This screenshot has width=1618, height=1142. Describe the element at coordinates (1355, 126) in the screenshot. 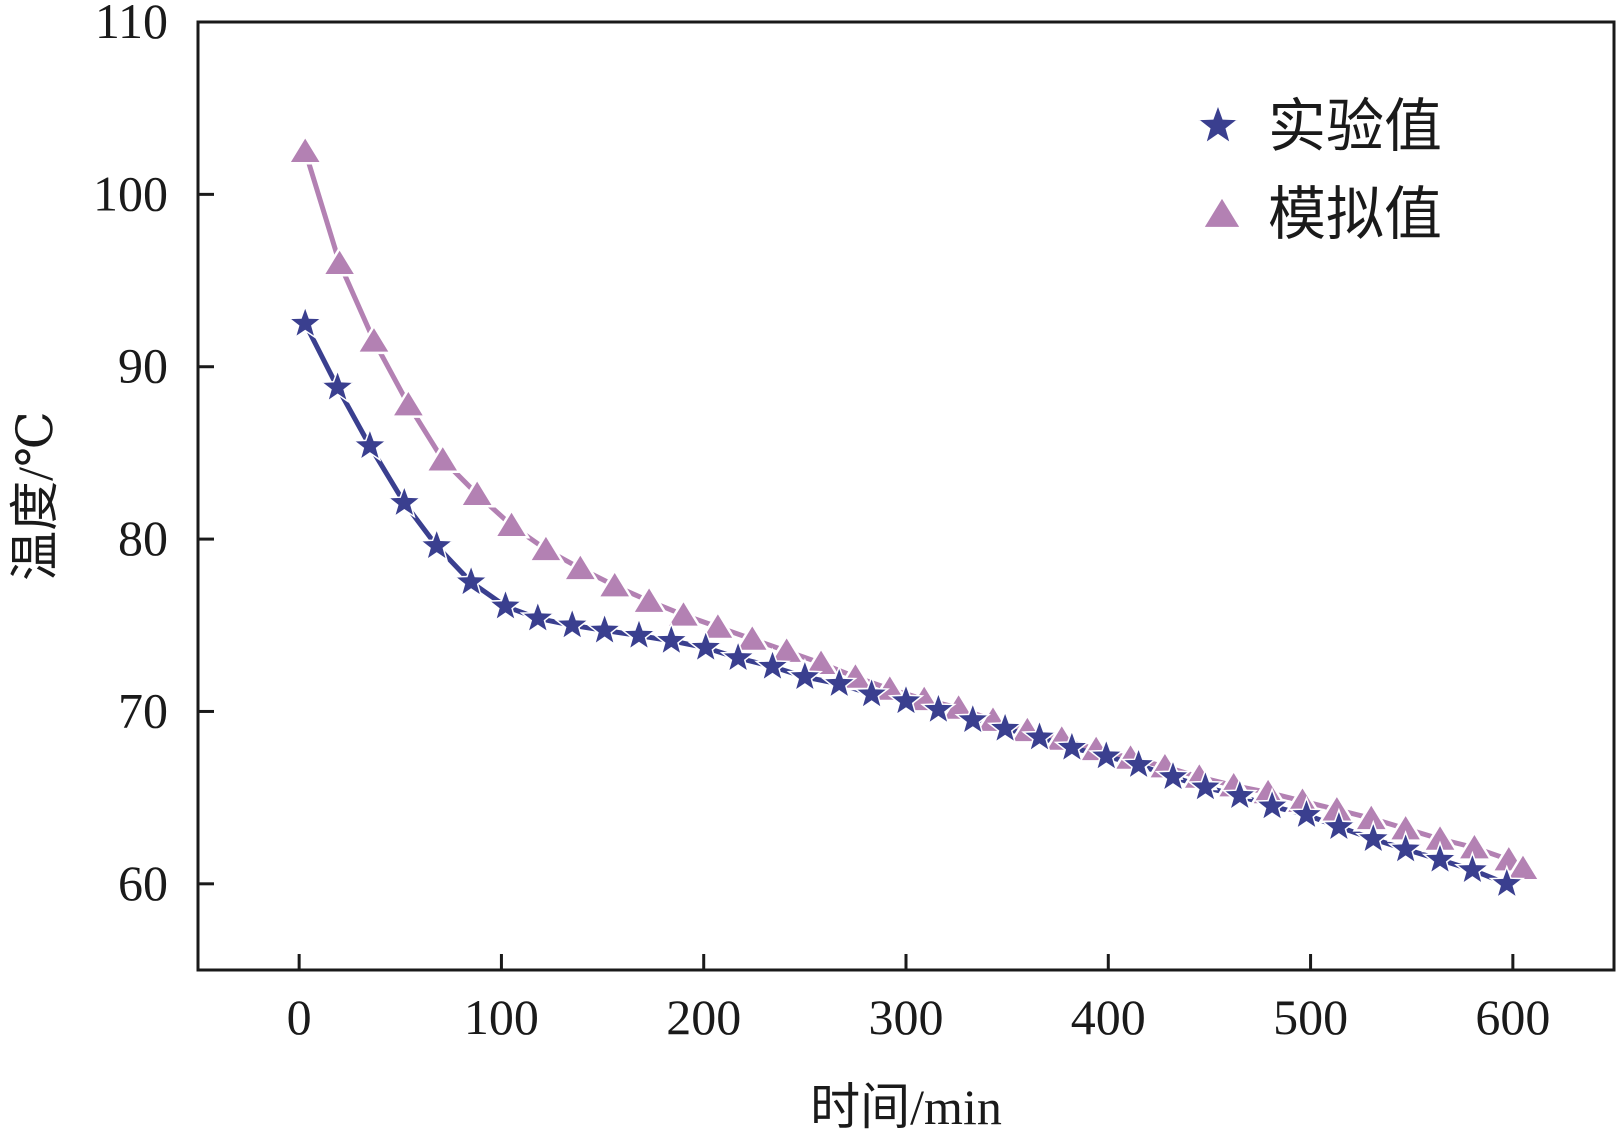

I see `legend-label: 实验值` at that location.